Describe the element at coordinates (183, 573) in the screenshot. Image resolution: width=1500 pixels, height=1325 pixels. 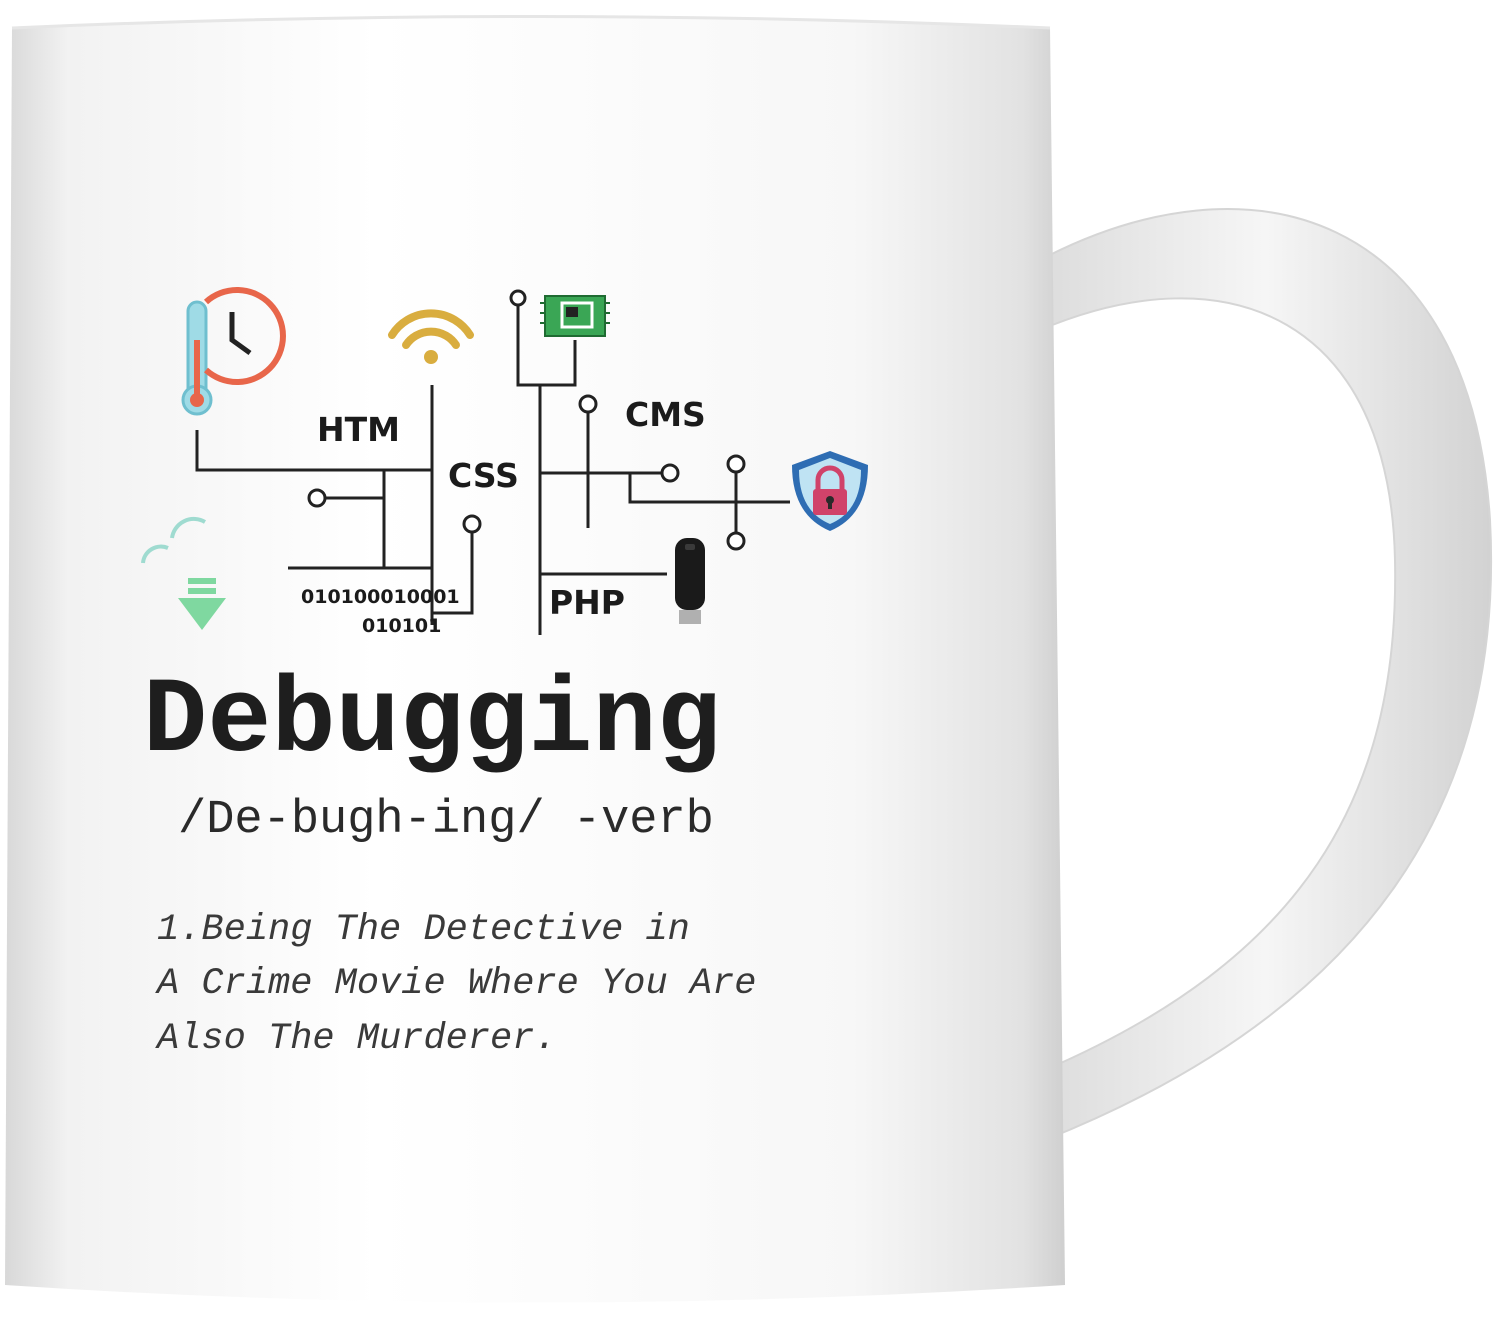
I see `download-cloud-icon` at that location.